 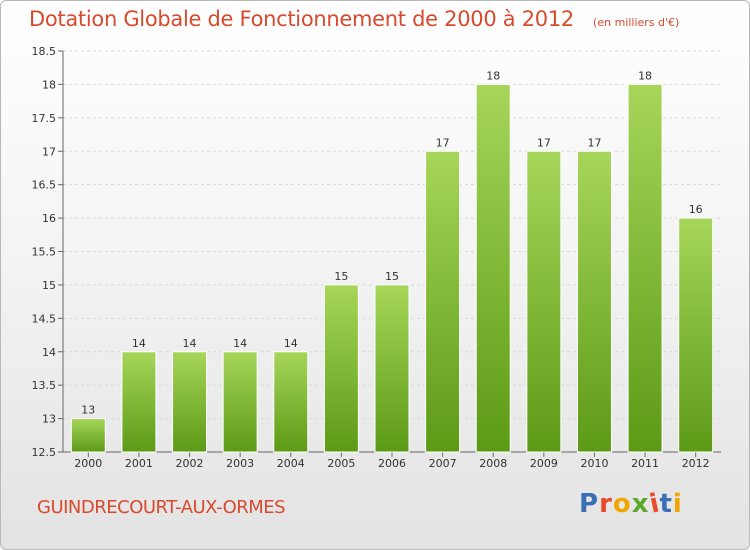 I want to click on bar-2012, so click(x=696, y=335).